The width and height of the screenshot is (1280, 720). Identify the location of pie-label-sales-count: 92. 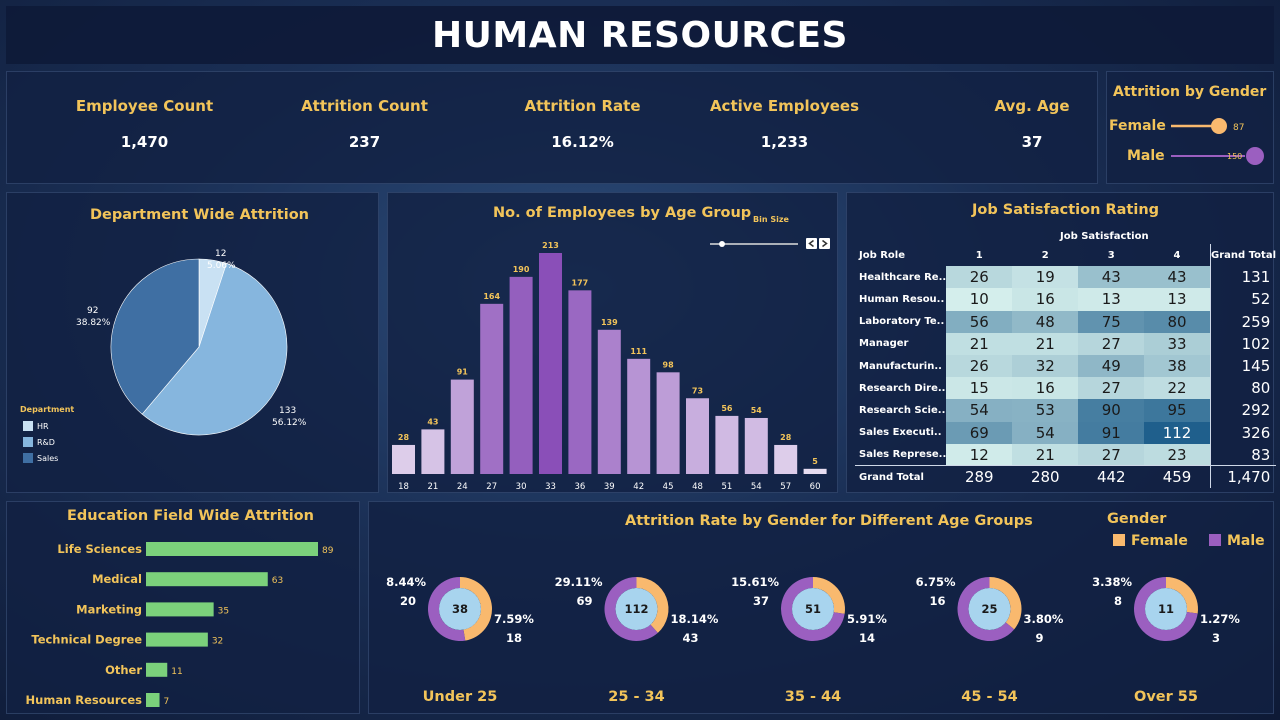
(92, 311).